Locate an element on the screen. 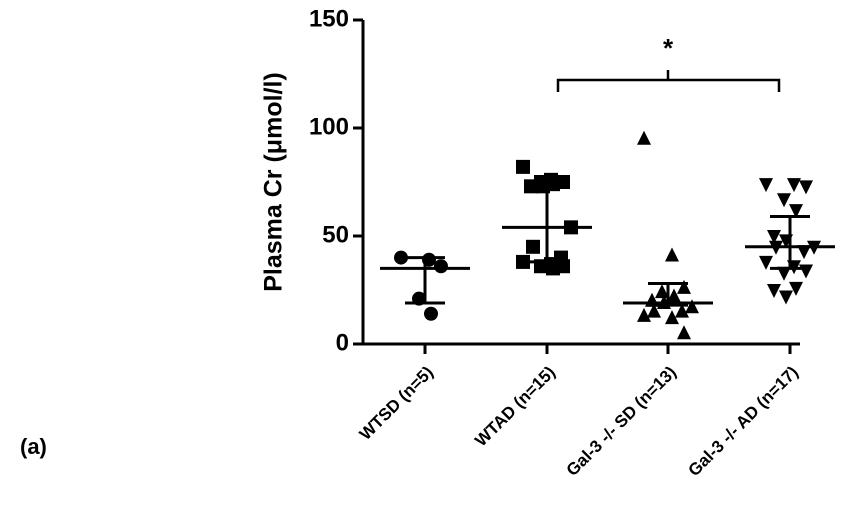 Image resolution: width=846 pixels, height=530 pixels. significance-bracket is located at coordinates (668, 81).